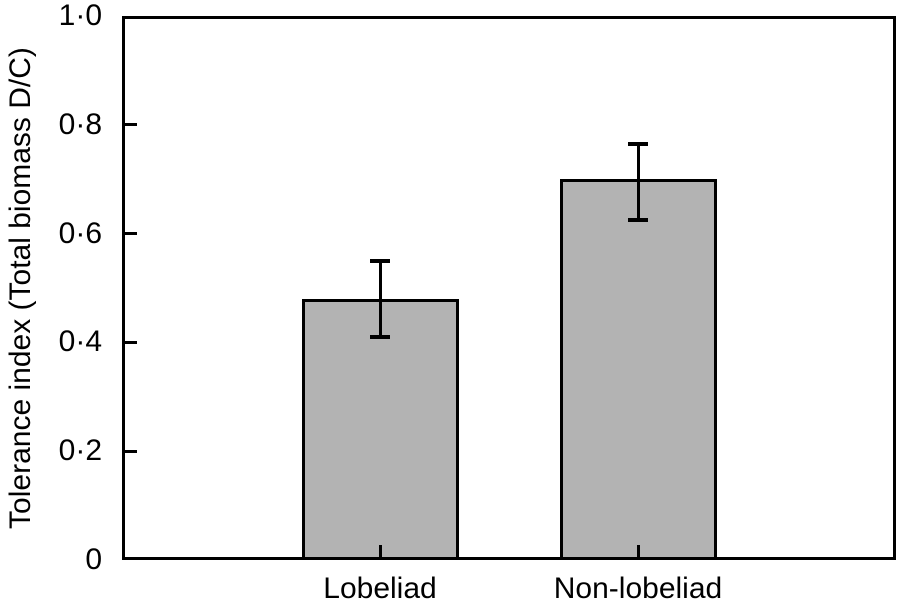 Image resolution: width=900 pixels, height=614 pixels. Describe the element at coordinates (80, 233) in the screenshot. I see `y-tick-label: 0·6` at that location.